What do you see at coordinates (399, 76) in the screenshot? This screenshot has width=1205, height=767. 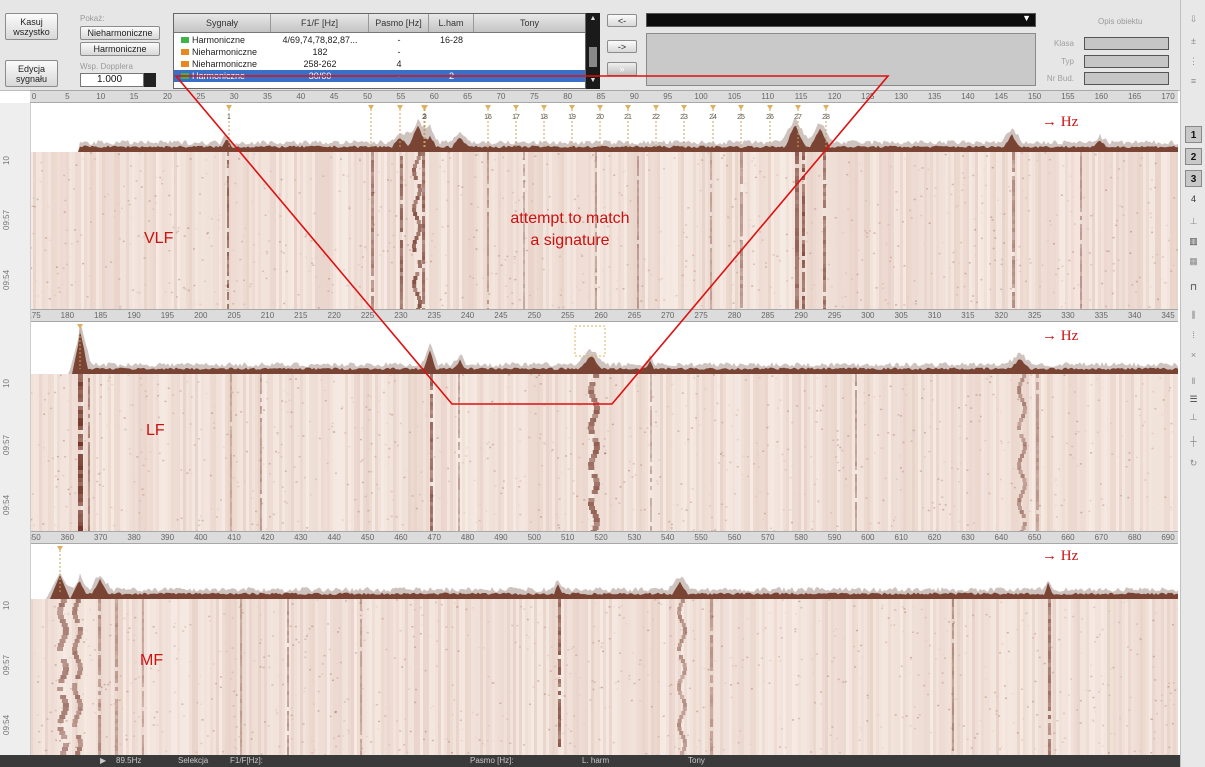 I see `table-cell-band: -` at bounding box center [399, 76].